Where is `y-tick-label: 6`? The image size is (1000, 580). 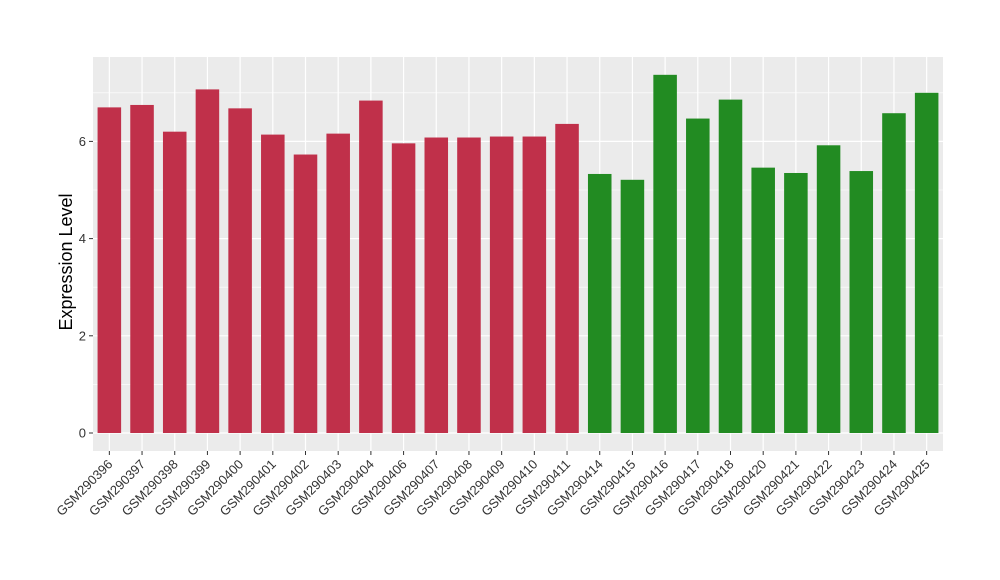 y-tick-label: 6 is located at coordinates (82, 141).